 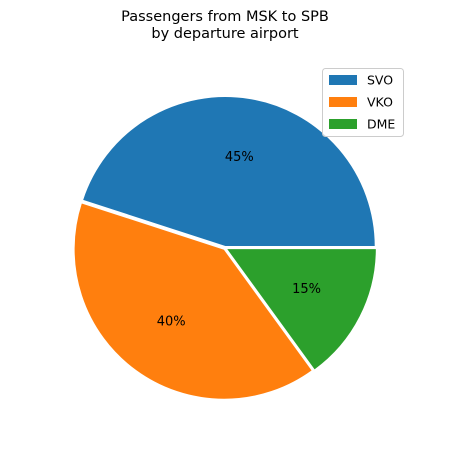 What do you see at coordinates (225, 34) in the screenshot?
I see `chart-subtitle: by departure airport` at bounding box center [225, 34].